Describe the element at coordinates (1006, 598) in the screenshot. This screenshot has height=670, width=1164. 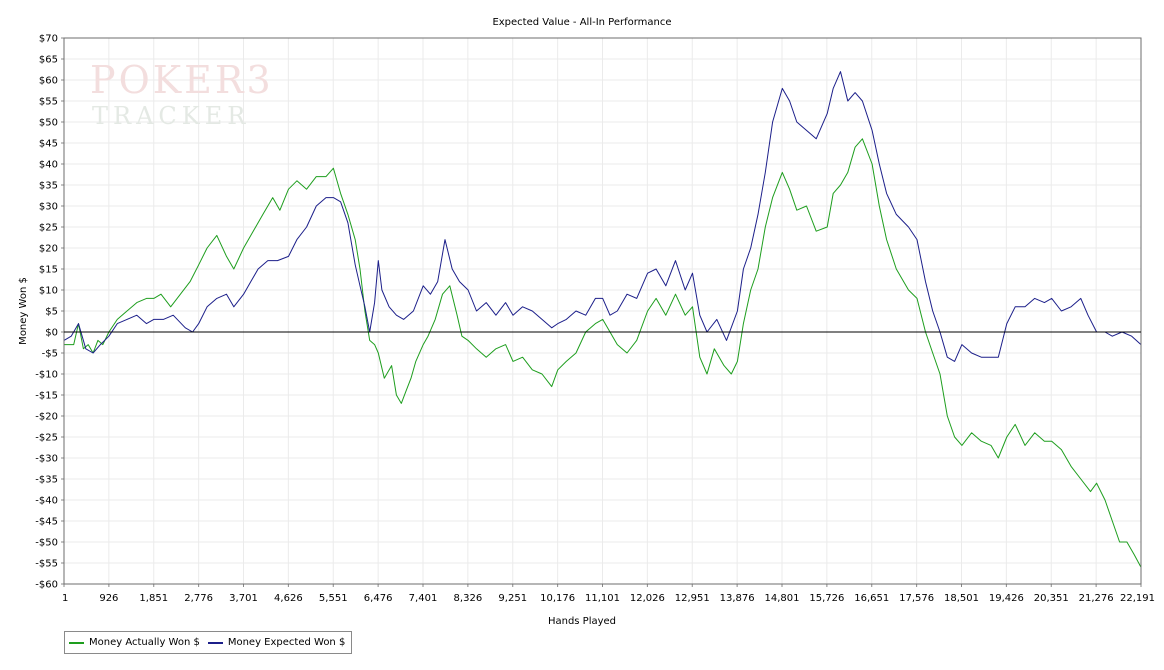
I see `x-tick-label: 19,426` at that location.